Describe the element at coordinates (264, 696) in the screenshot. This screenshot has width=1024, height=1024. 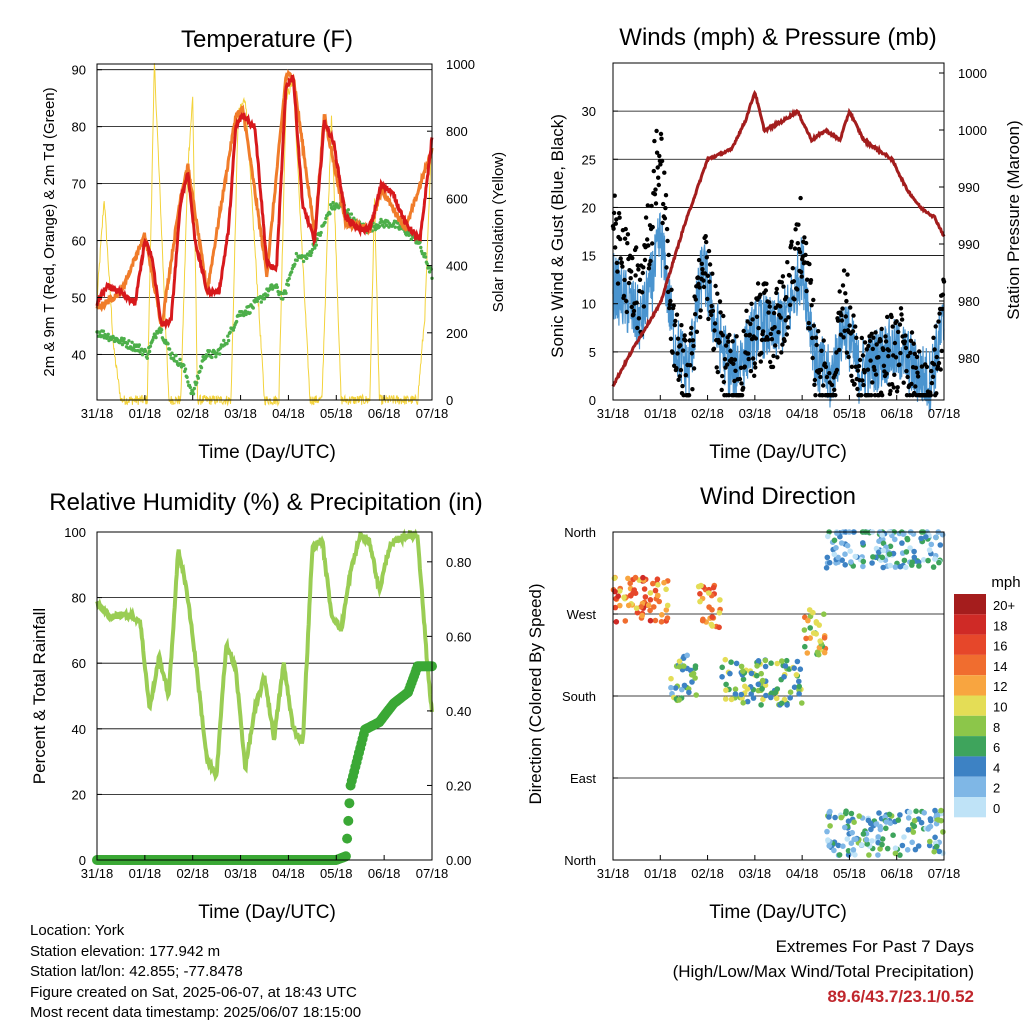
I see `humidity-plot-frame` at that location.